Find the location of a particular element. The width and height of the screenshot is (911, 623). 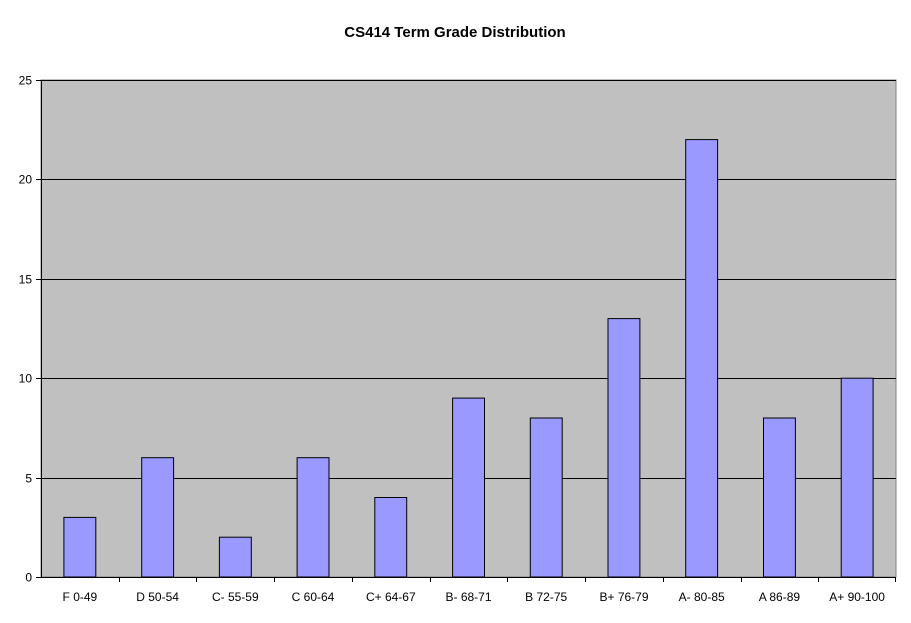

y-tick-label: 10 is located at coordinates (26, 379).